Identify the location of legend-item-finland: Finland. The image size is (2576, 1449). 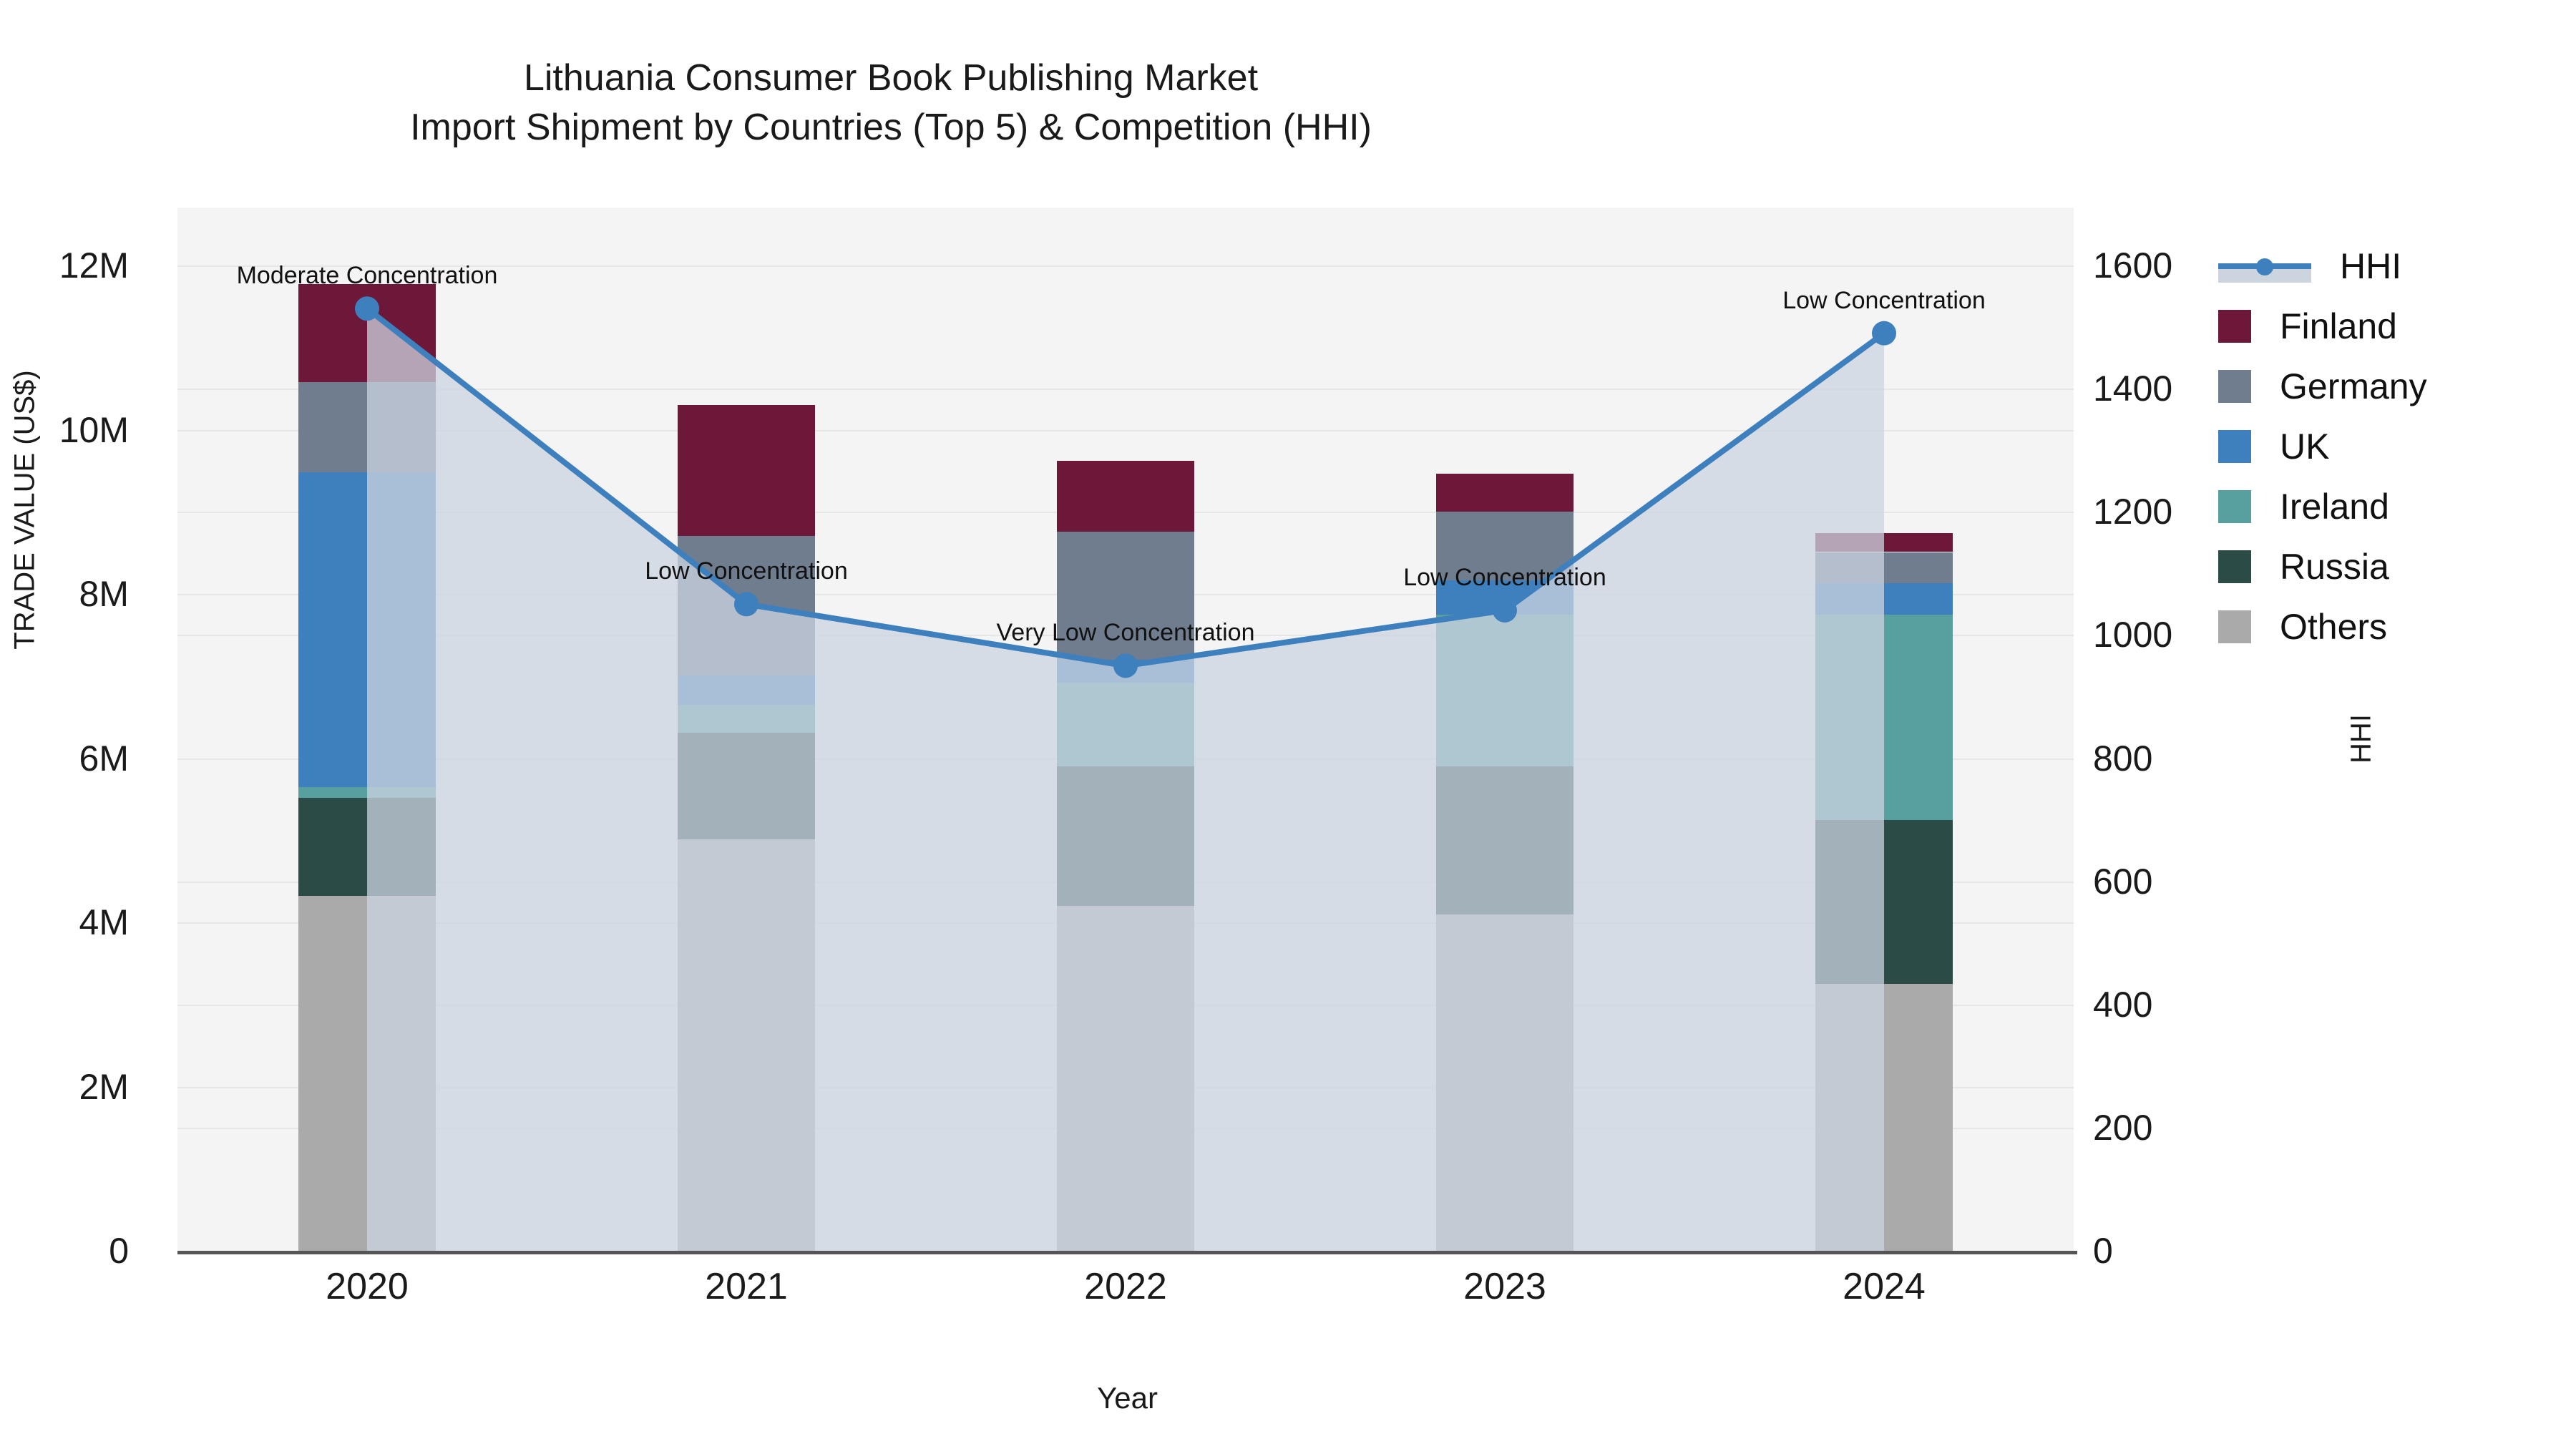
(2322, 326).